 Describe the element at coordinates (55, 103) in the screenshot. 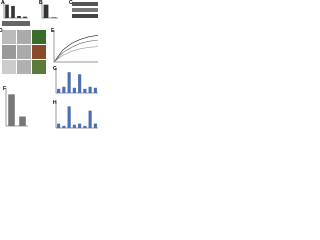

I see `panel-label: H` at that location.